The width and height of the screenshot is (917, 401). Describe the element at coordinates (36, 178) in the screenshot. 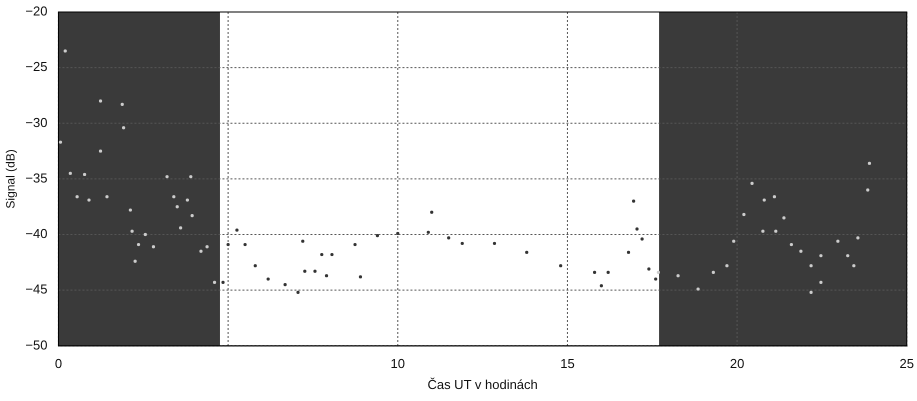

I see `y-tick-label: −35` at that location.